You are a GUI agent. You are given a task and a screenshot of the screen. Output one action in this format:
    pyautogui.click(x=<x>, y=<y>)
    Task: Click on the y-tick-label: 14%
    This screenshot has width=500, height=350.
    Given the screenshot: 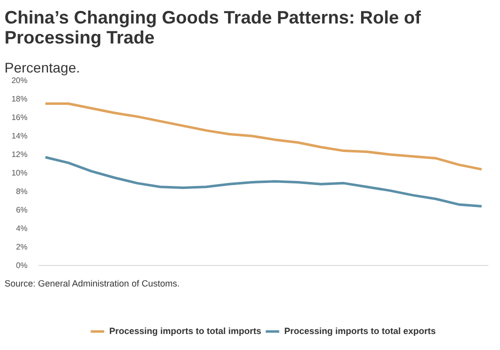 What is the action you would take?
    pyautogui.click(x=19, y=136)
    